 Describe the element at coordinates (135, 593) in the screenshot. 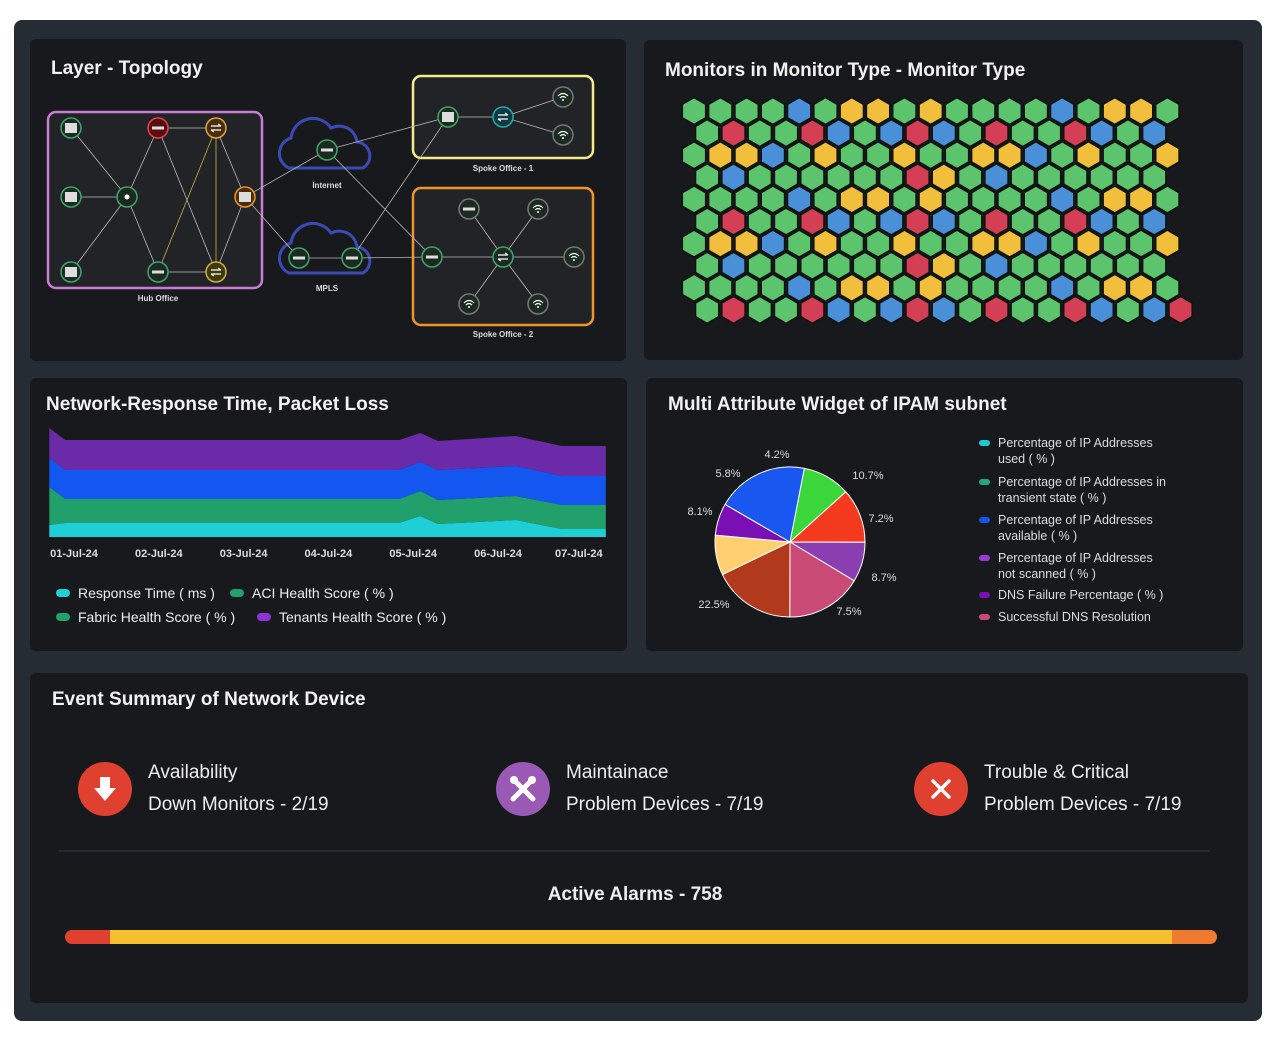

I see `legend-item: Response Time ( ms )` at that location.